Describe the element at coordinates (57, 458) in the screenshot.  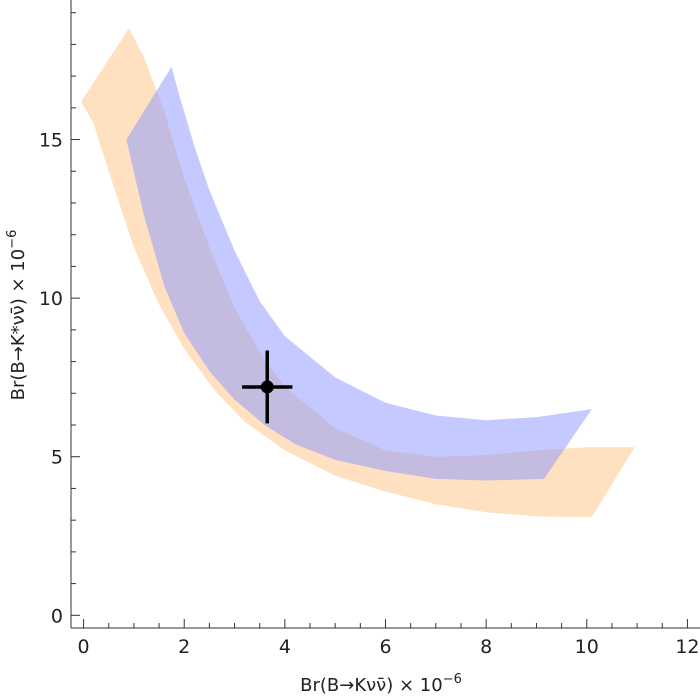
I see `y-tick-label: 5` at that location.